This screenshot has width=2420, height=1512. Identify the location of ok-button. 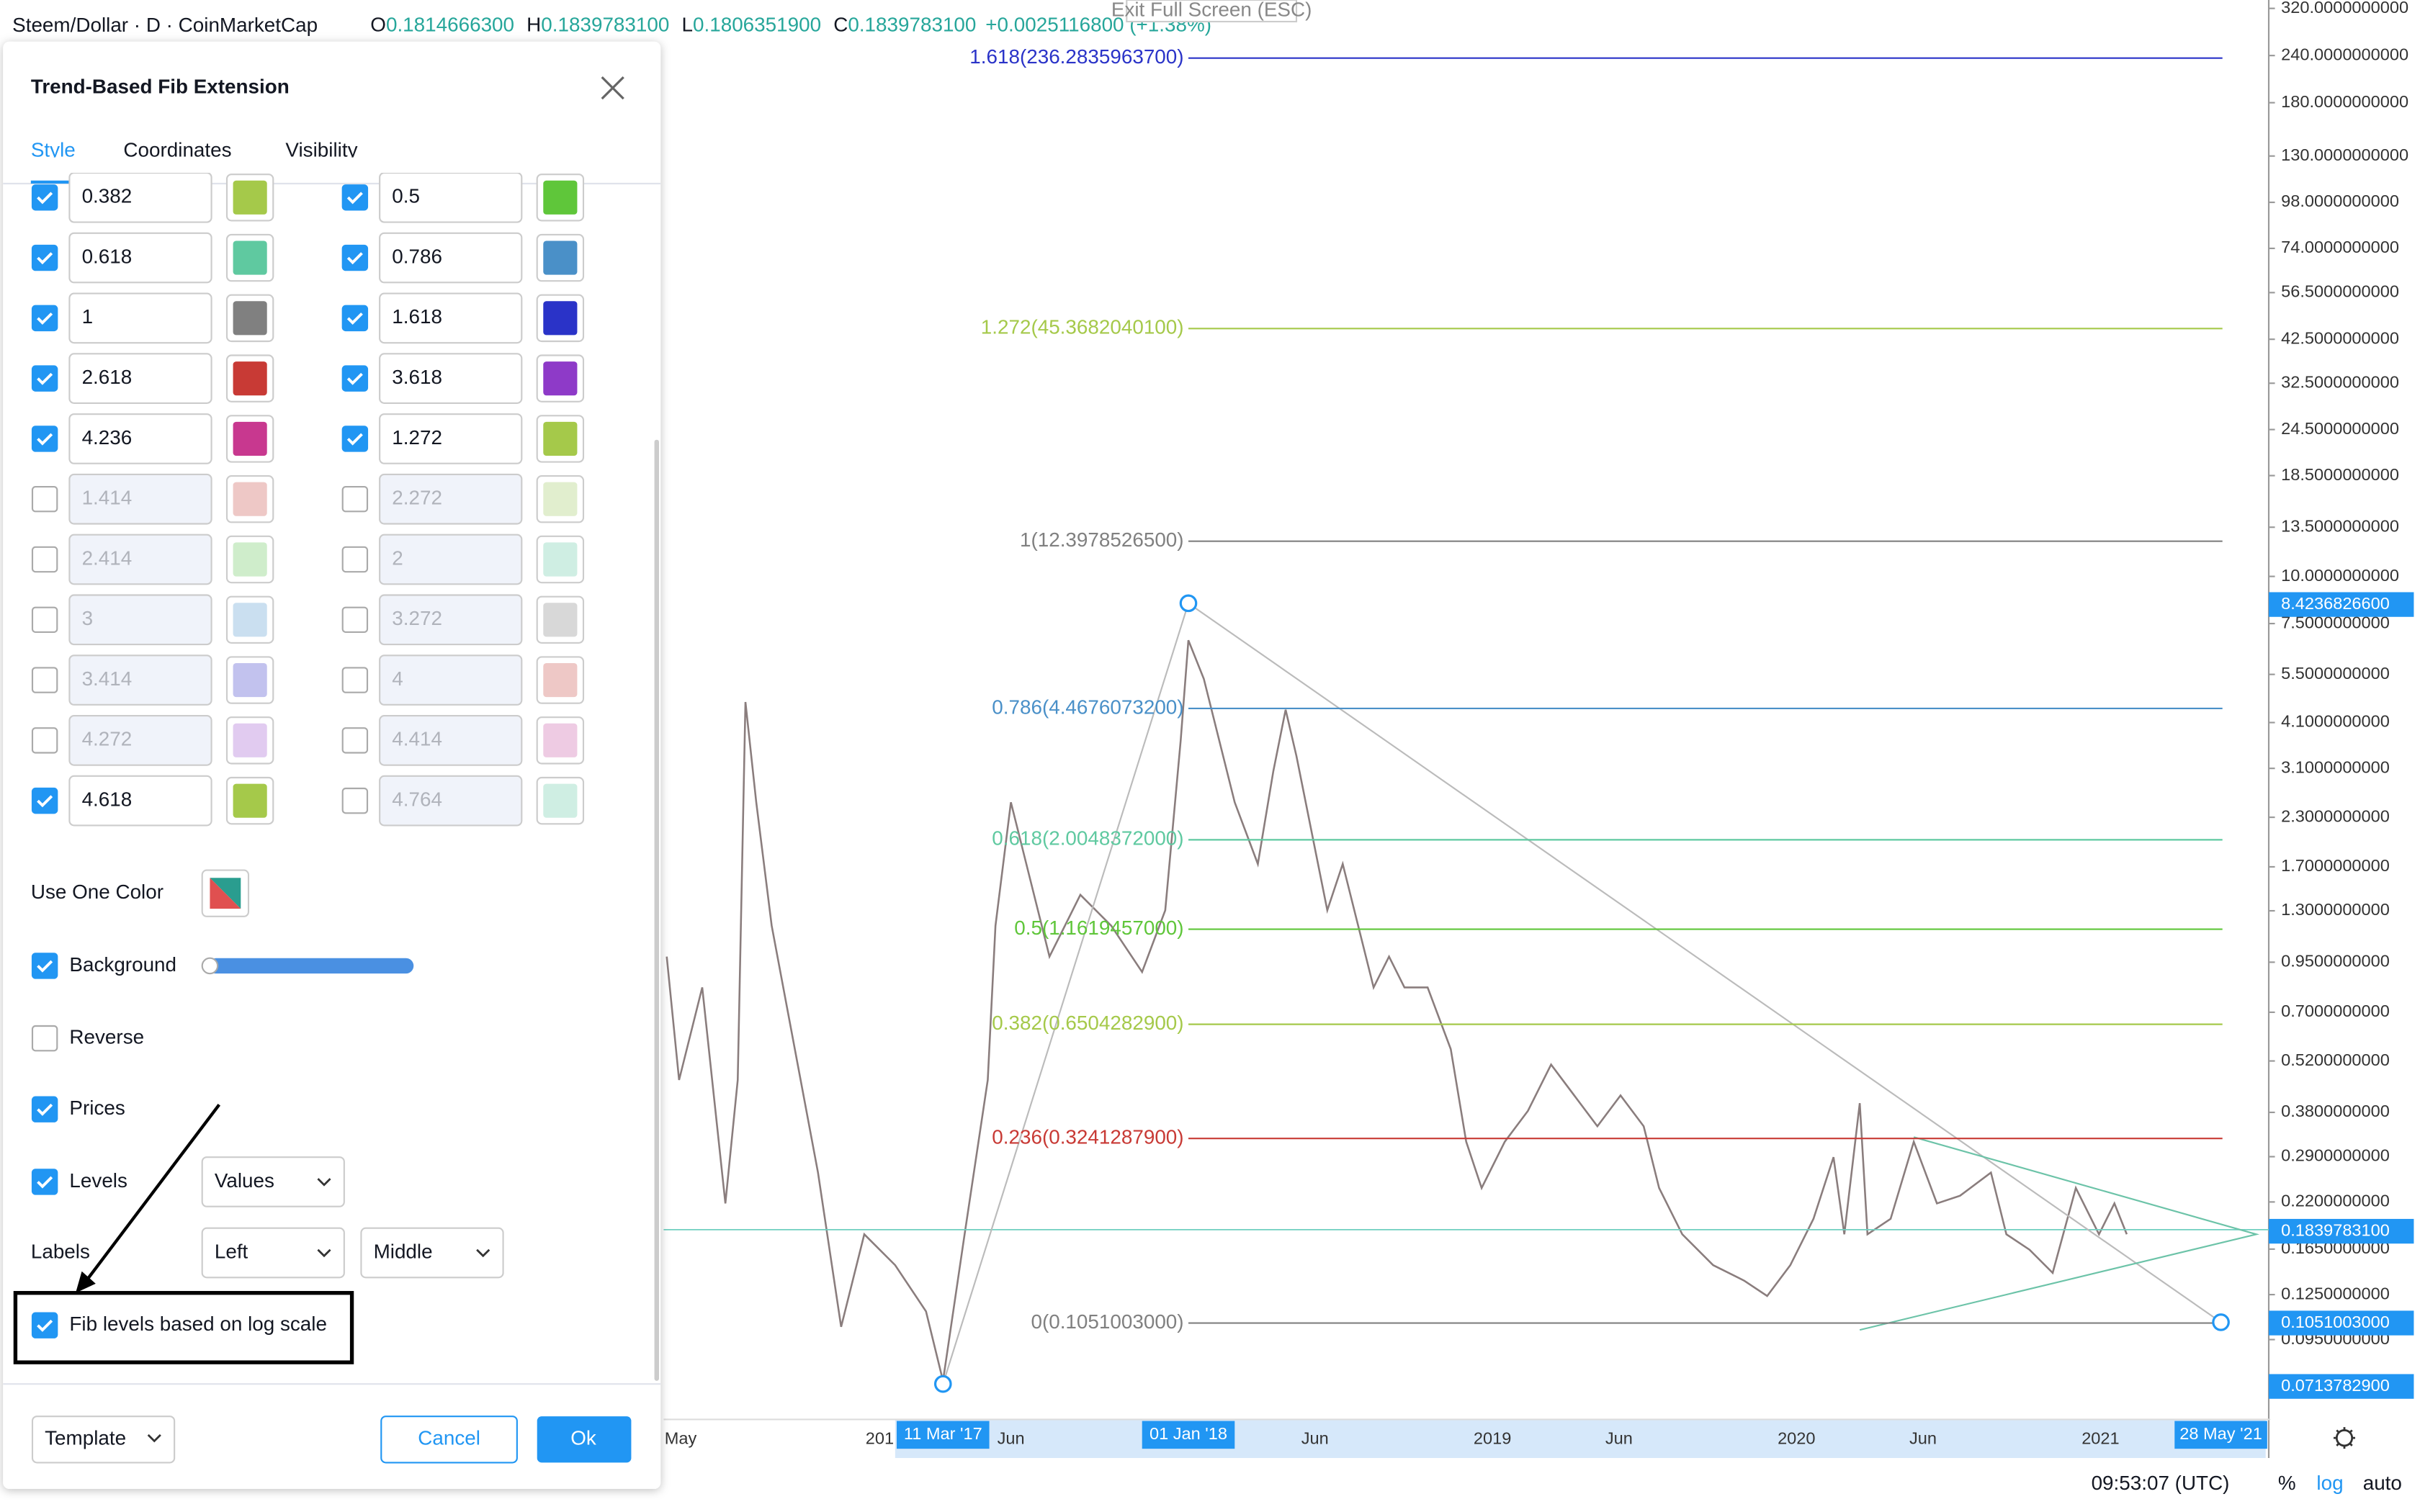
(584, 1439).